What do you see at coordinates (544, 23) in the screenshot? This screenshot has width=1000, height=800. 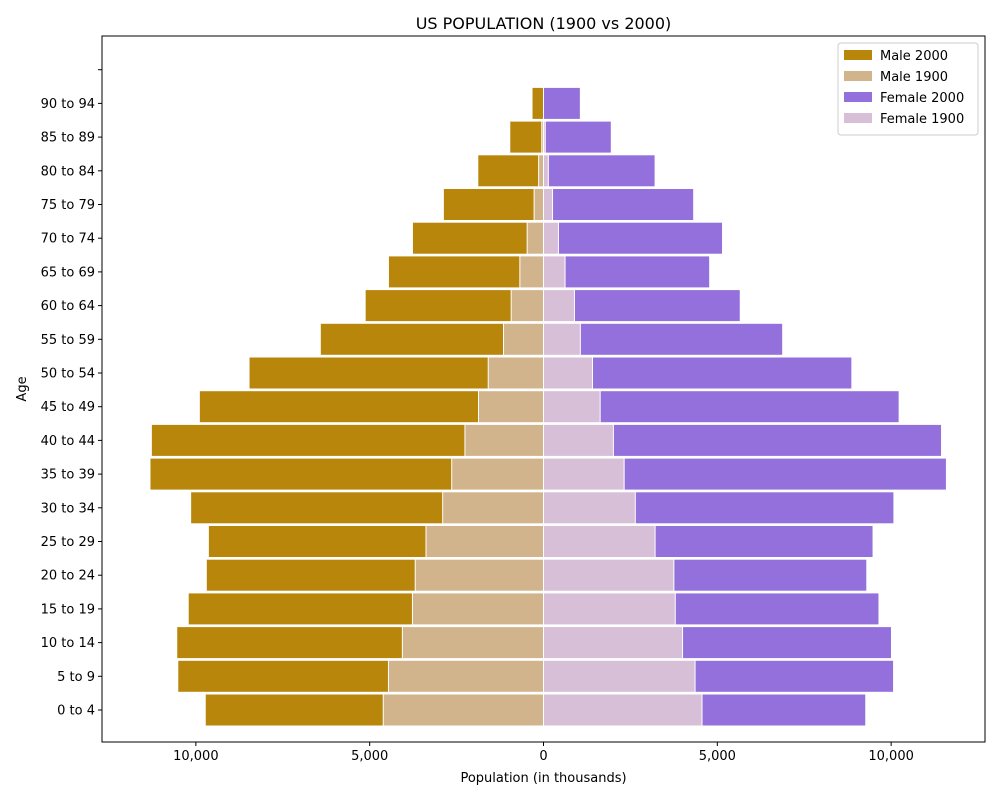 I see `chart-title: US POPULATION (1900 vs 2000)` at bounding box center [544, 23].